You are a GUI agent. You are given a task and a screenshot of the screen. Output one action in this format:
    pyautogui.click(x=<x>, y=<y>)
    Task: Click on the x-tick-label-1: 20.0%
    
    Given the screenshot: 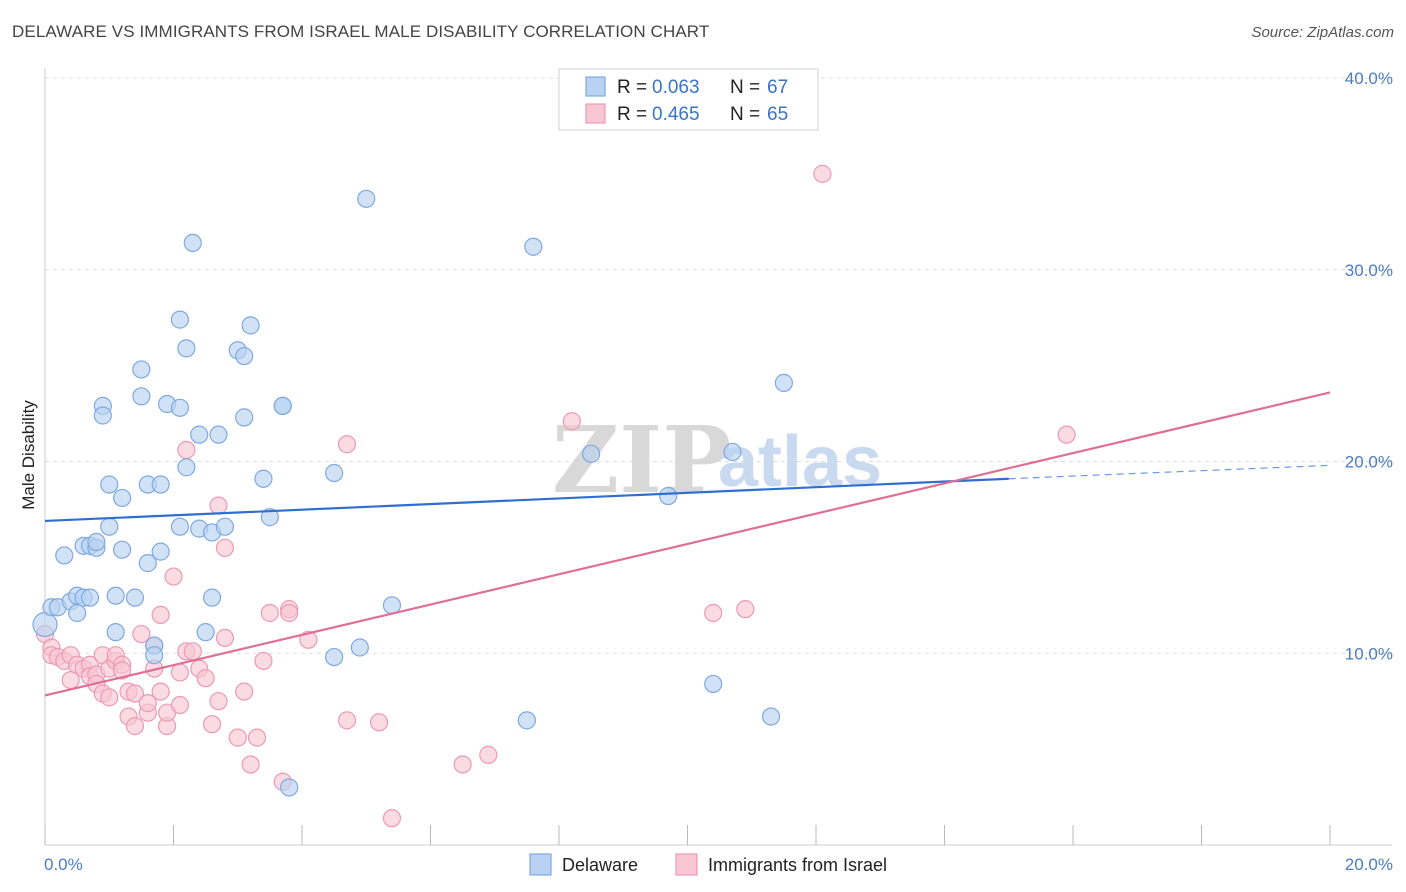 What is the action you would take?
    pyautogui.click(x=1369, y=864)
    